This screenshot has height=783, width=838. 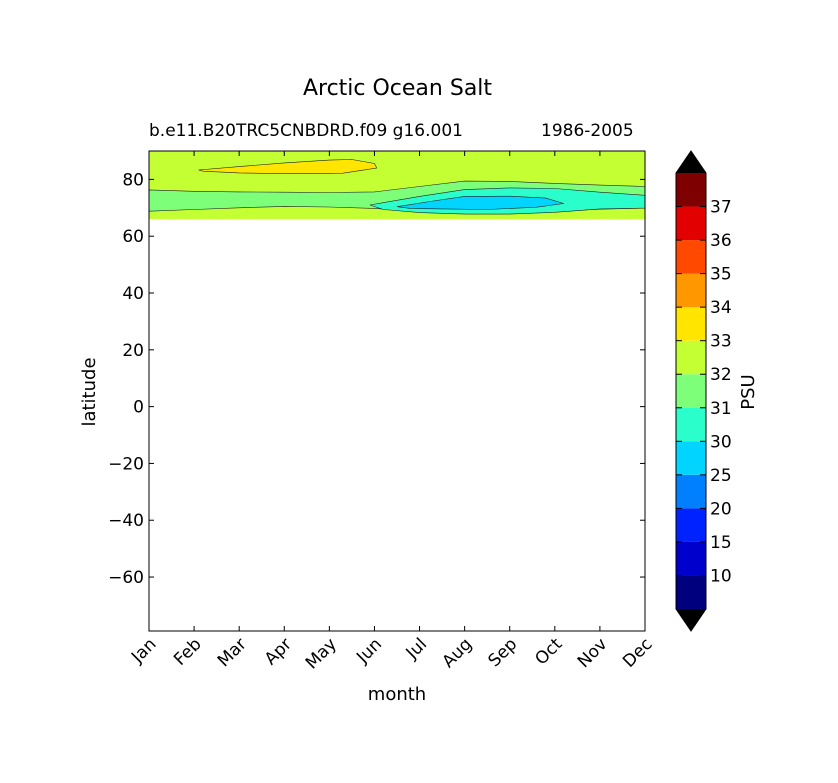 What do you see at coordinates (721, 208) in the screenshot?
I see `colorbar-tick-label: 37` at bounding box center [721, 208].